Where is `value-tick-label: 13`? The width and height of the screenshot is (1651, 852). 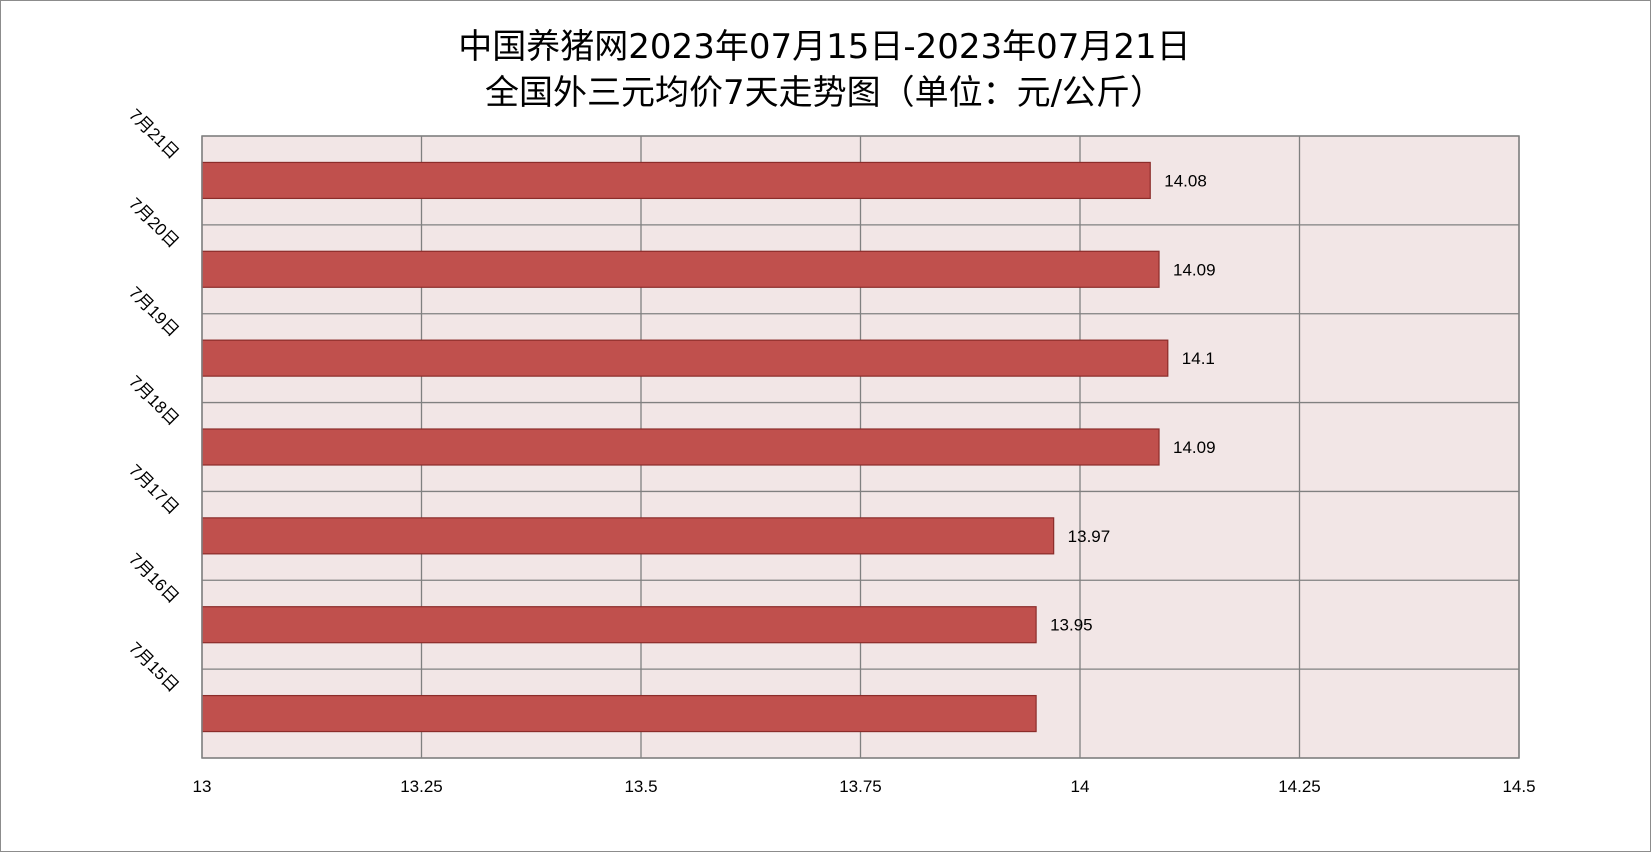 value-tick-label: 13 is located at coordinates (202, 786).